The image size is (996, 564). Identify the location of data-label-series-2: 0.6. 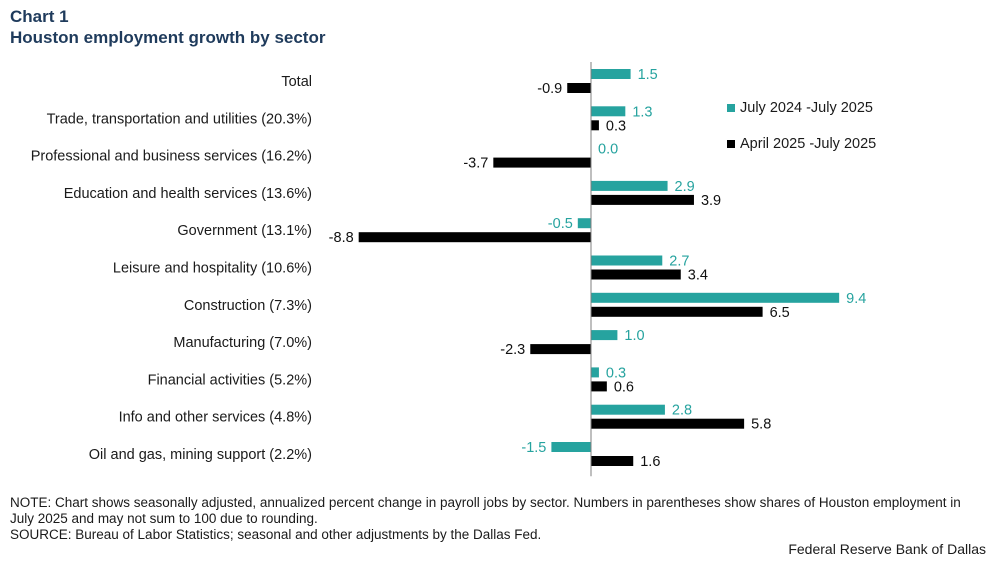
(624, 387).